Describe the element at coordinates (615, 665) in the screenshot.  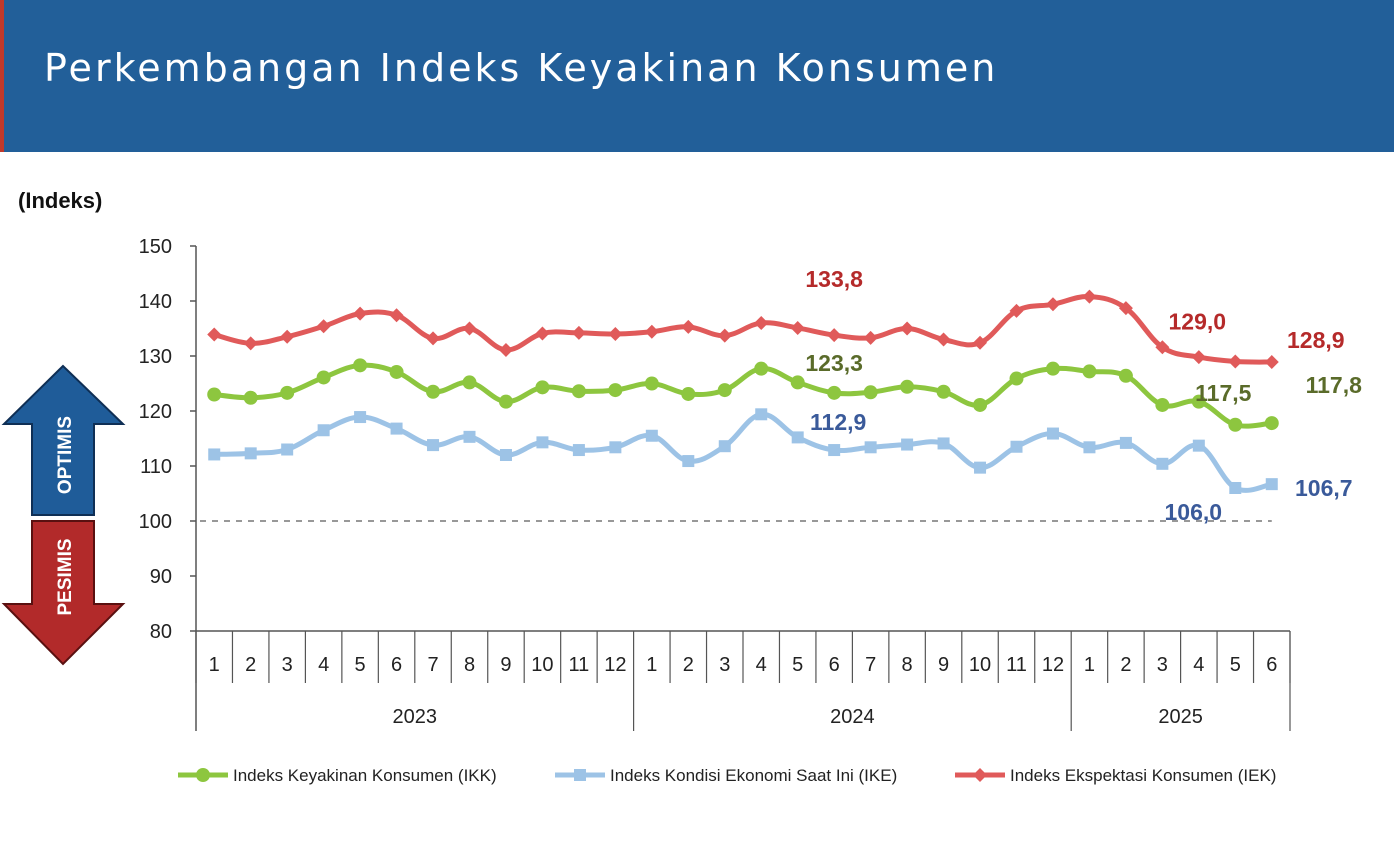
I see `x-tick-label: 12` at that location.